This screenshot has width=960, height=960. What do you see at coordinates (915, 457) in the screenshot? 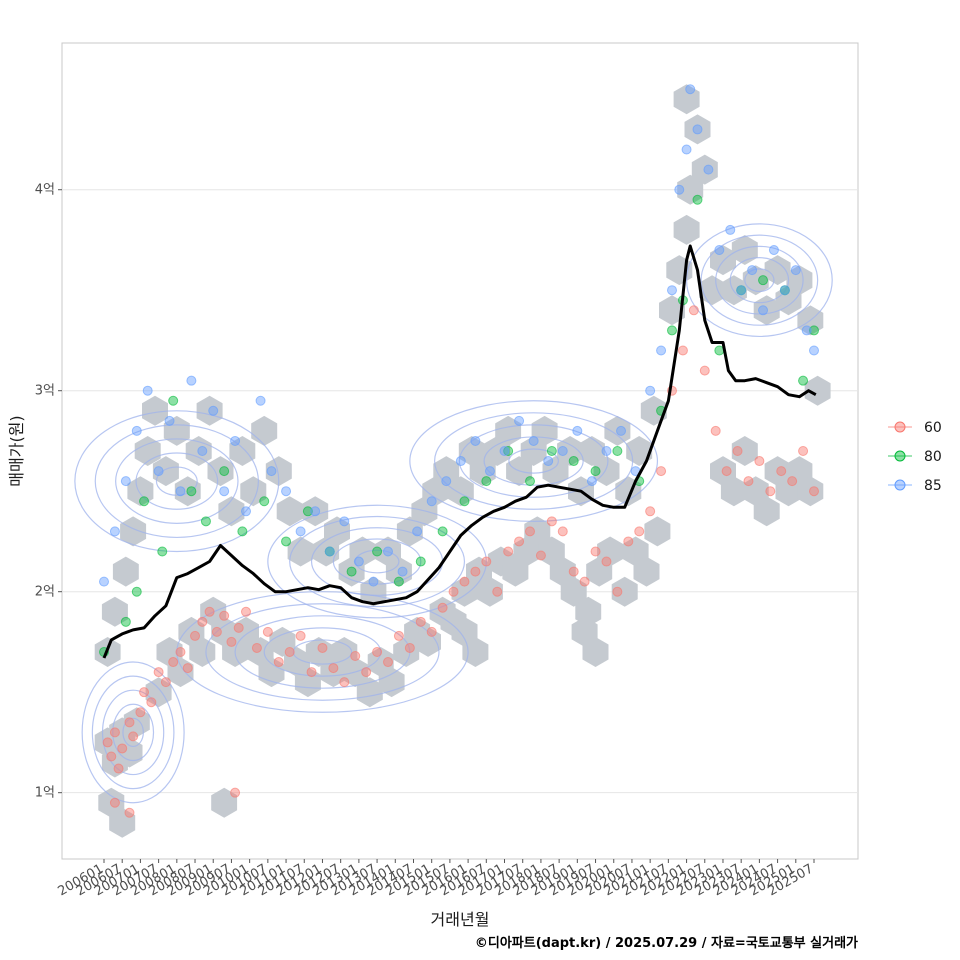
I see `legend: 60 80 85` at bounding box center [915, 457].